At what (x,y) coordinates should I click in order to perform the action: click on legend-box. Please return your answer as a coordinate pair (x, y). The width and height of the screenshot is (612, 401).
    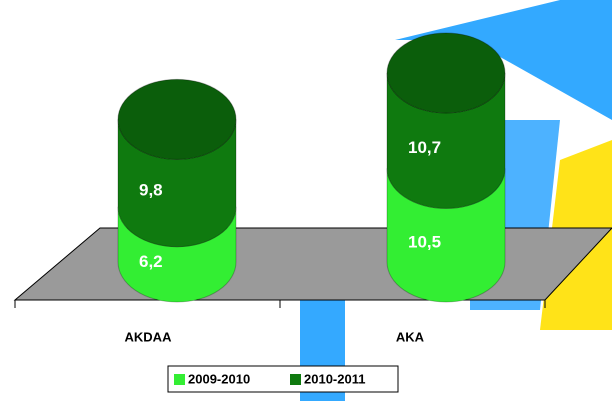
    Looking at the image, I should click on (283, 379).